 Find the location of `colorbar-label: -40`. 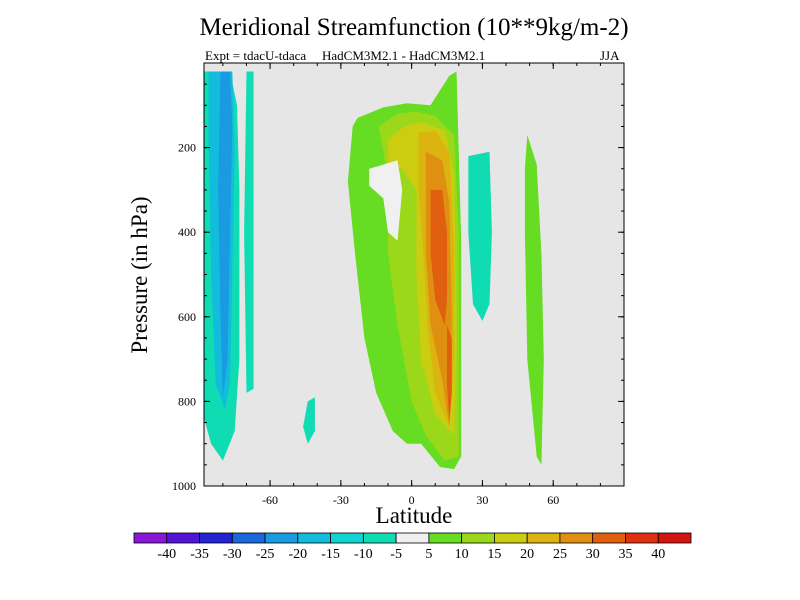

colorbar-label: -40 is located at coordinates (166, 554).